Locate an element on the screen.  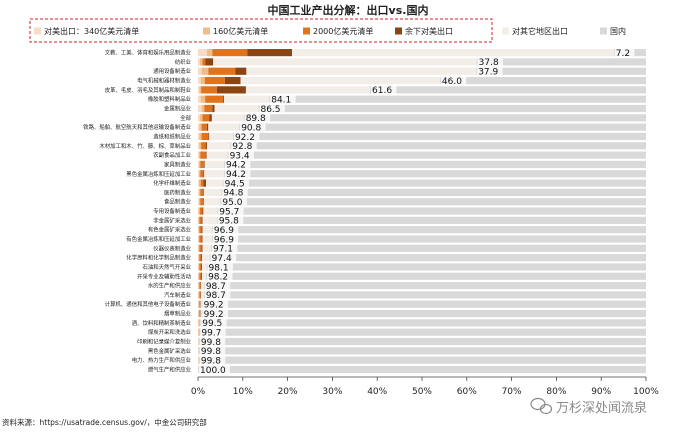
value-label-17: 95.7 is located at coordinates (229, 212).